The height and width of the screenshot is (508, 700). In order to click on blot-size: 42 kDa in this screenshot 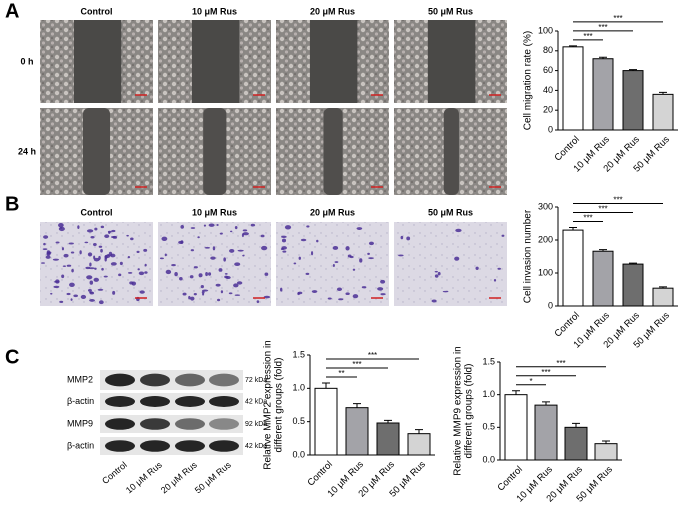, I will do `click(256, 446)`.